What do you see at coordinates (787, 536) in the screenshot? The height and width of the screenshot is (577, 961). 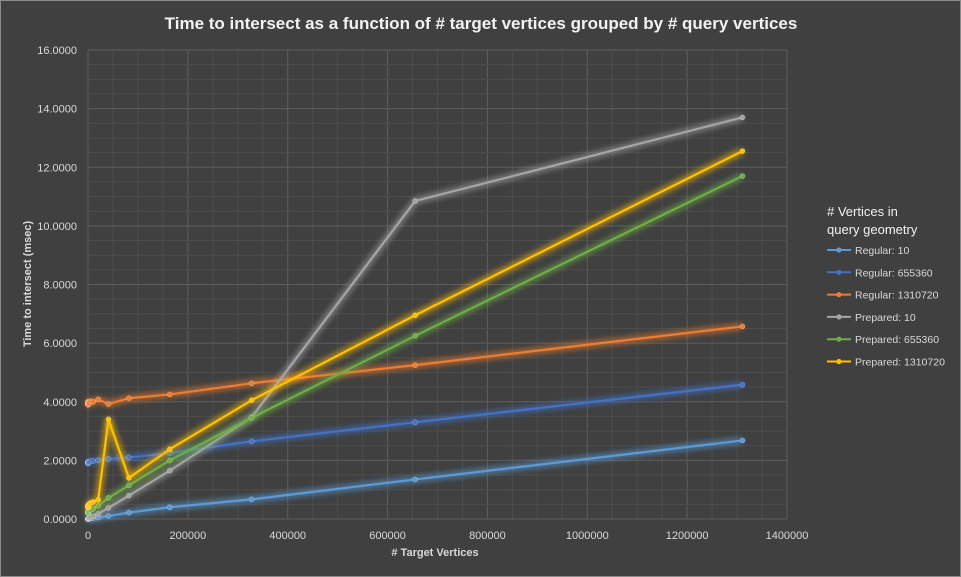 I see `x-tick-label: 1400000` at bounding box center [787, 536].